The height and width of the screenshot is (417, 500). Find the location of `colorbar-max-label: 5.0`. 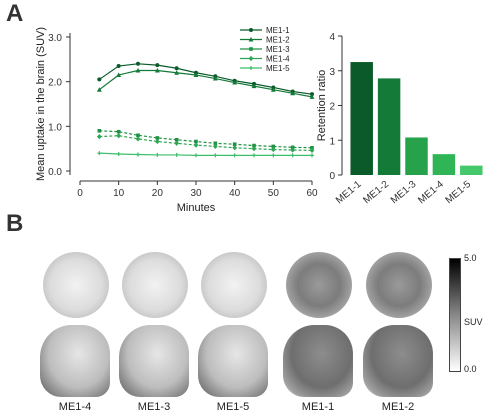

colorbar-max-label: 5.0 is located at coordinates (470, 258).